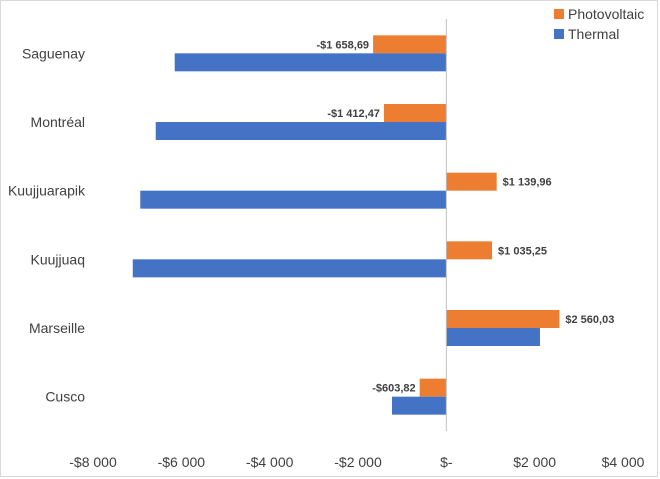 Image resolution: width=660 pixels, height=479 pixels. What do you see at coordinates (289, 268) in the screenshot?
I see `bar-thermal-kuujjuaq` at bounding box center [289, 268].